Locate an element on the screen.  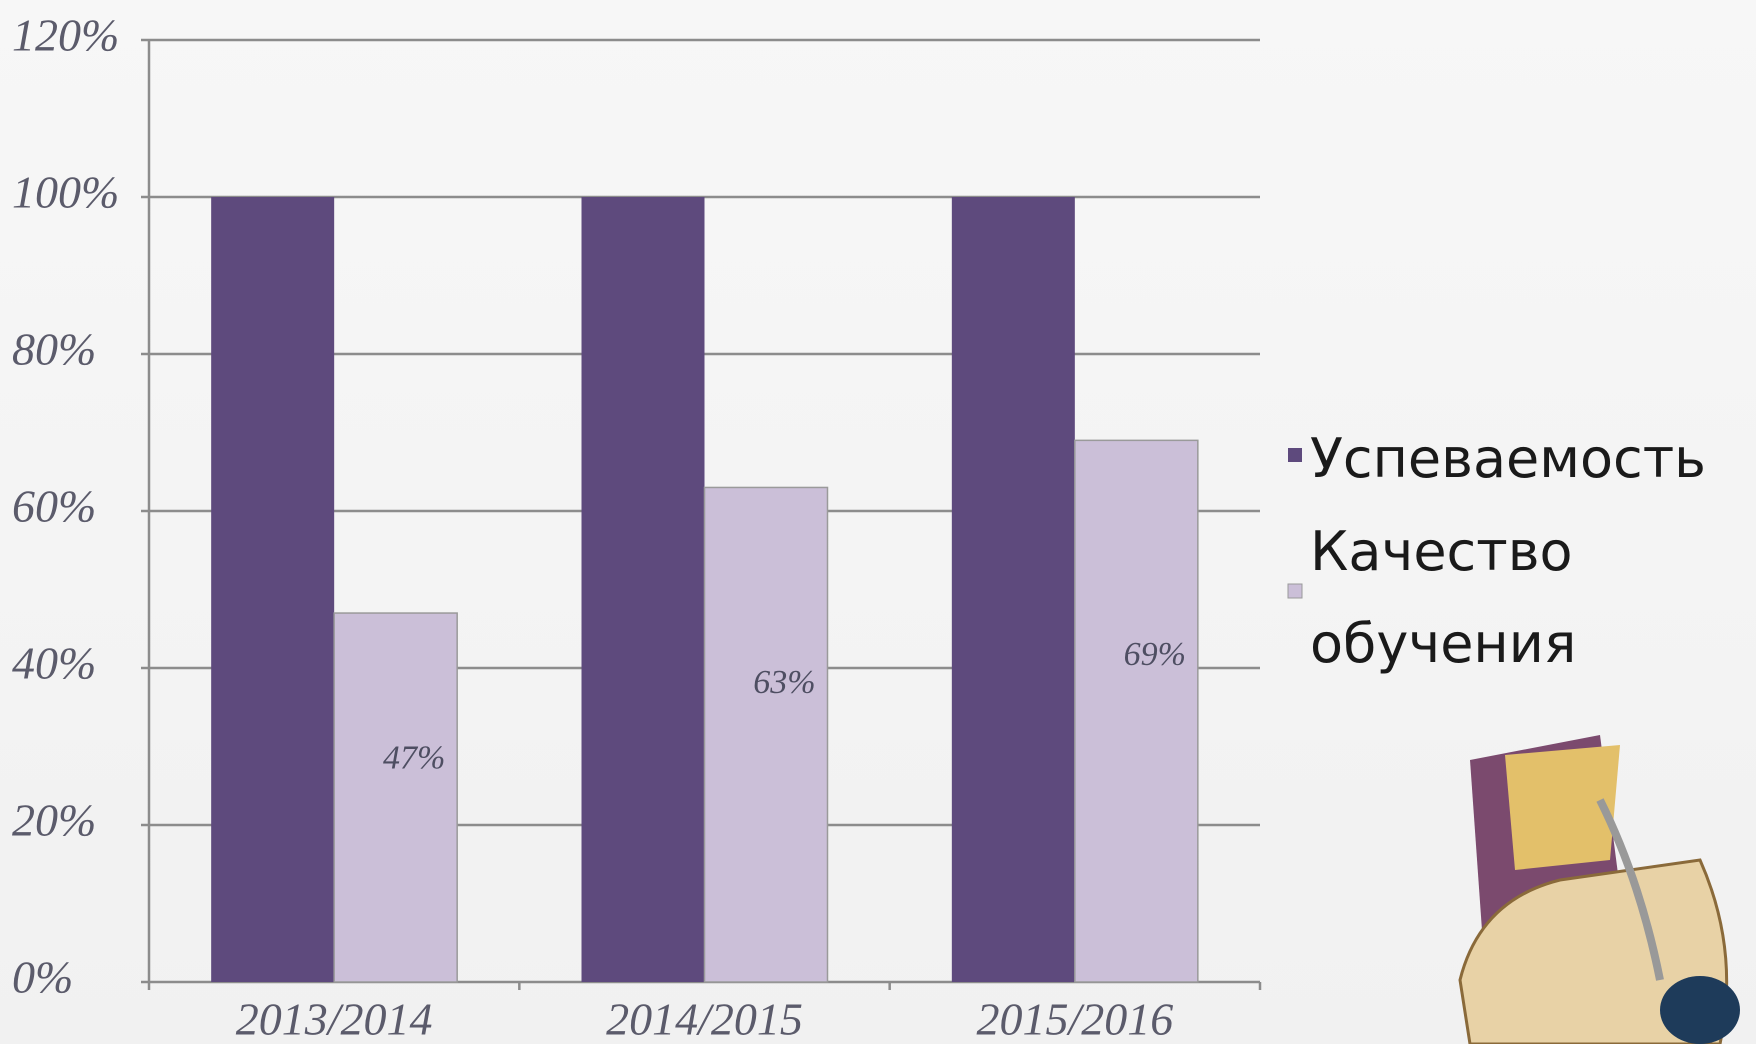
y-tick-label: 60% is located at coordinates (54, 506).